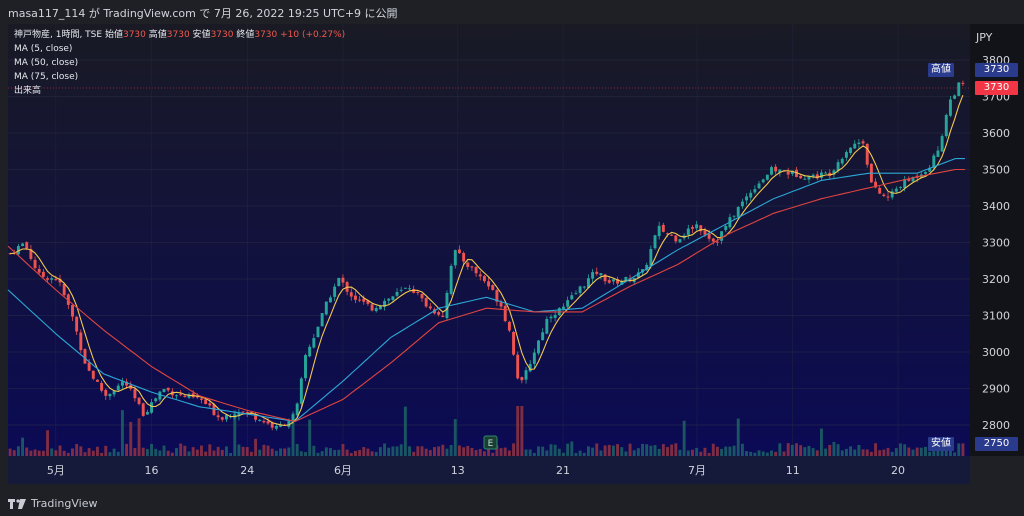 Image resolution: width=1024 pixels, height=516 pixels. Describe the element at coordinates (28, 91) in the screenshot. I see `volume-legend: 出来高` at that location.